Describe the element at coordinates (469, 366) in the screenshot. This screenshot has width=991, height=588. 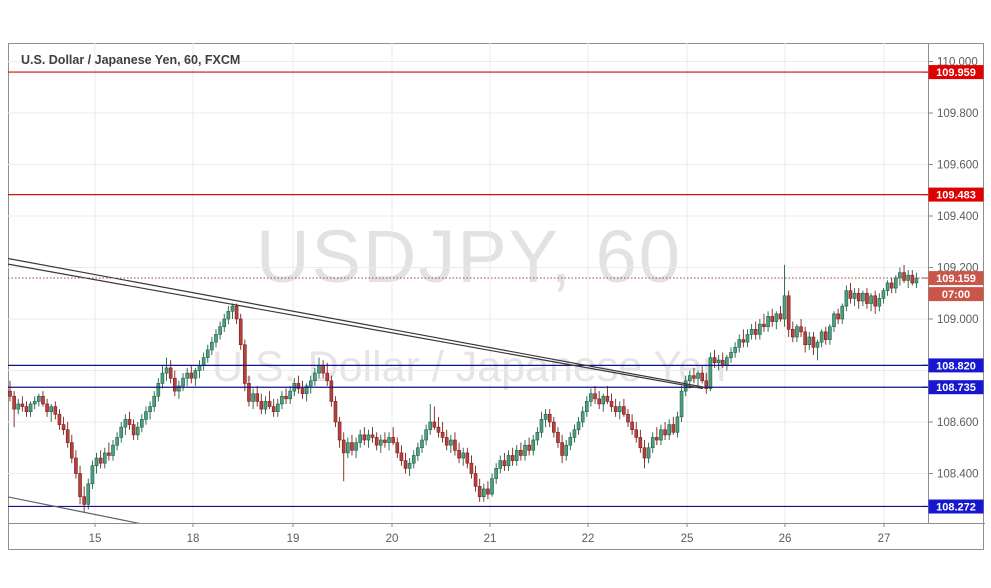
I see `watermark-description: U.S. Dollar / Japanese Yen` at that location.